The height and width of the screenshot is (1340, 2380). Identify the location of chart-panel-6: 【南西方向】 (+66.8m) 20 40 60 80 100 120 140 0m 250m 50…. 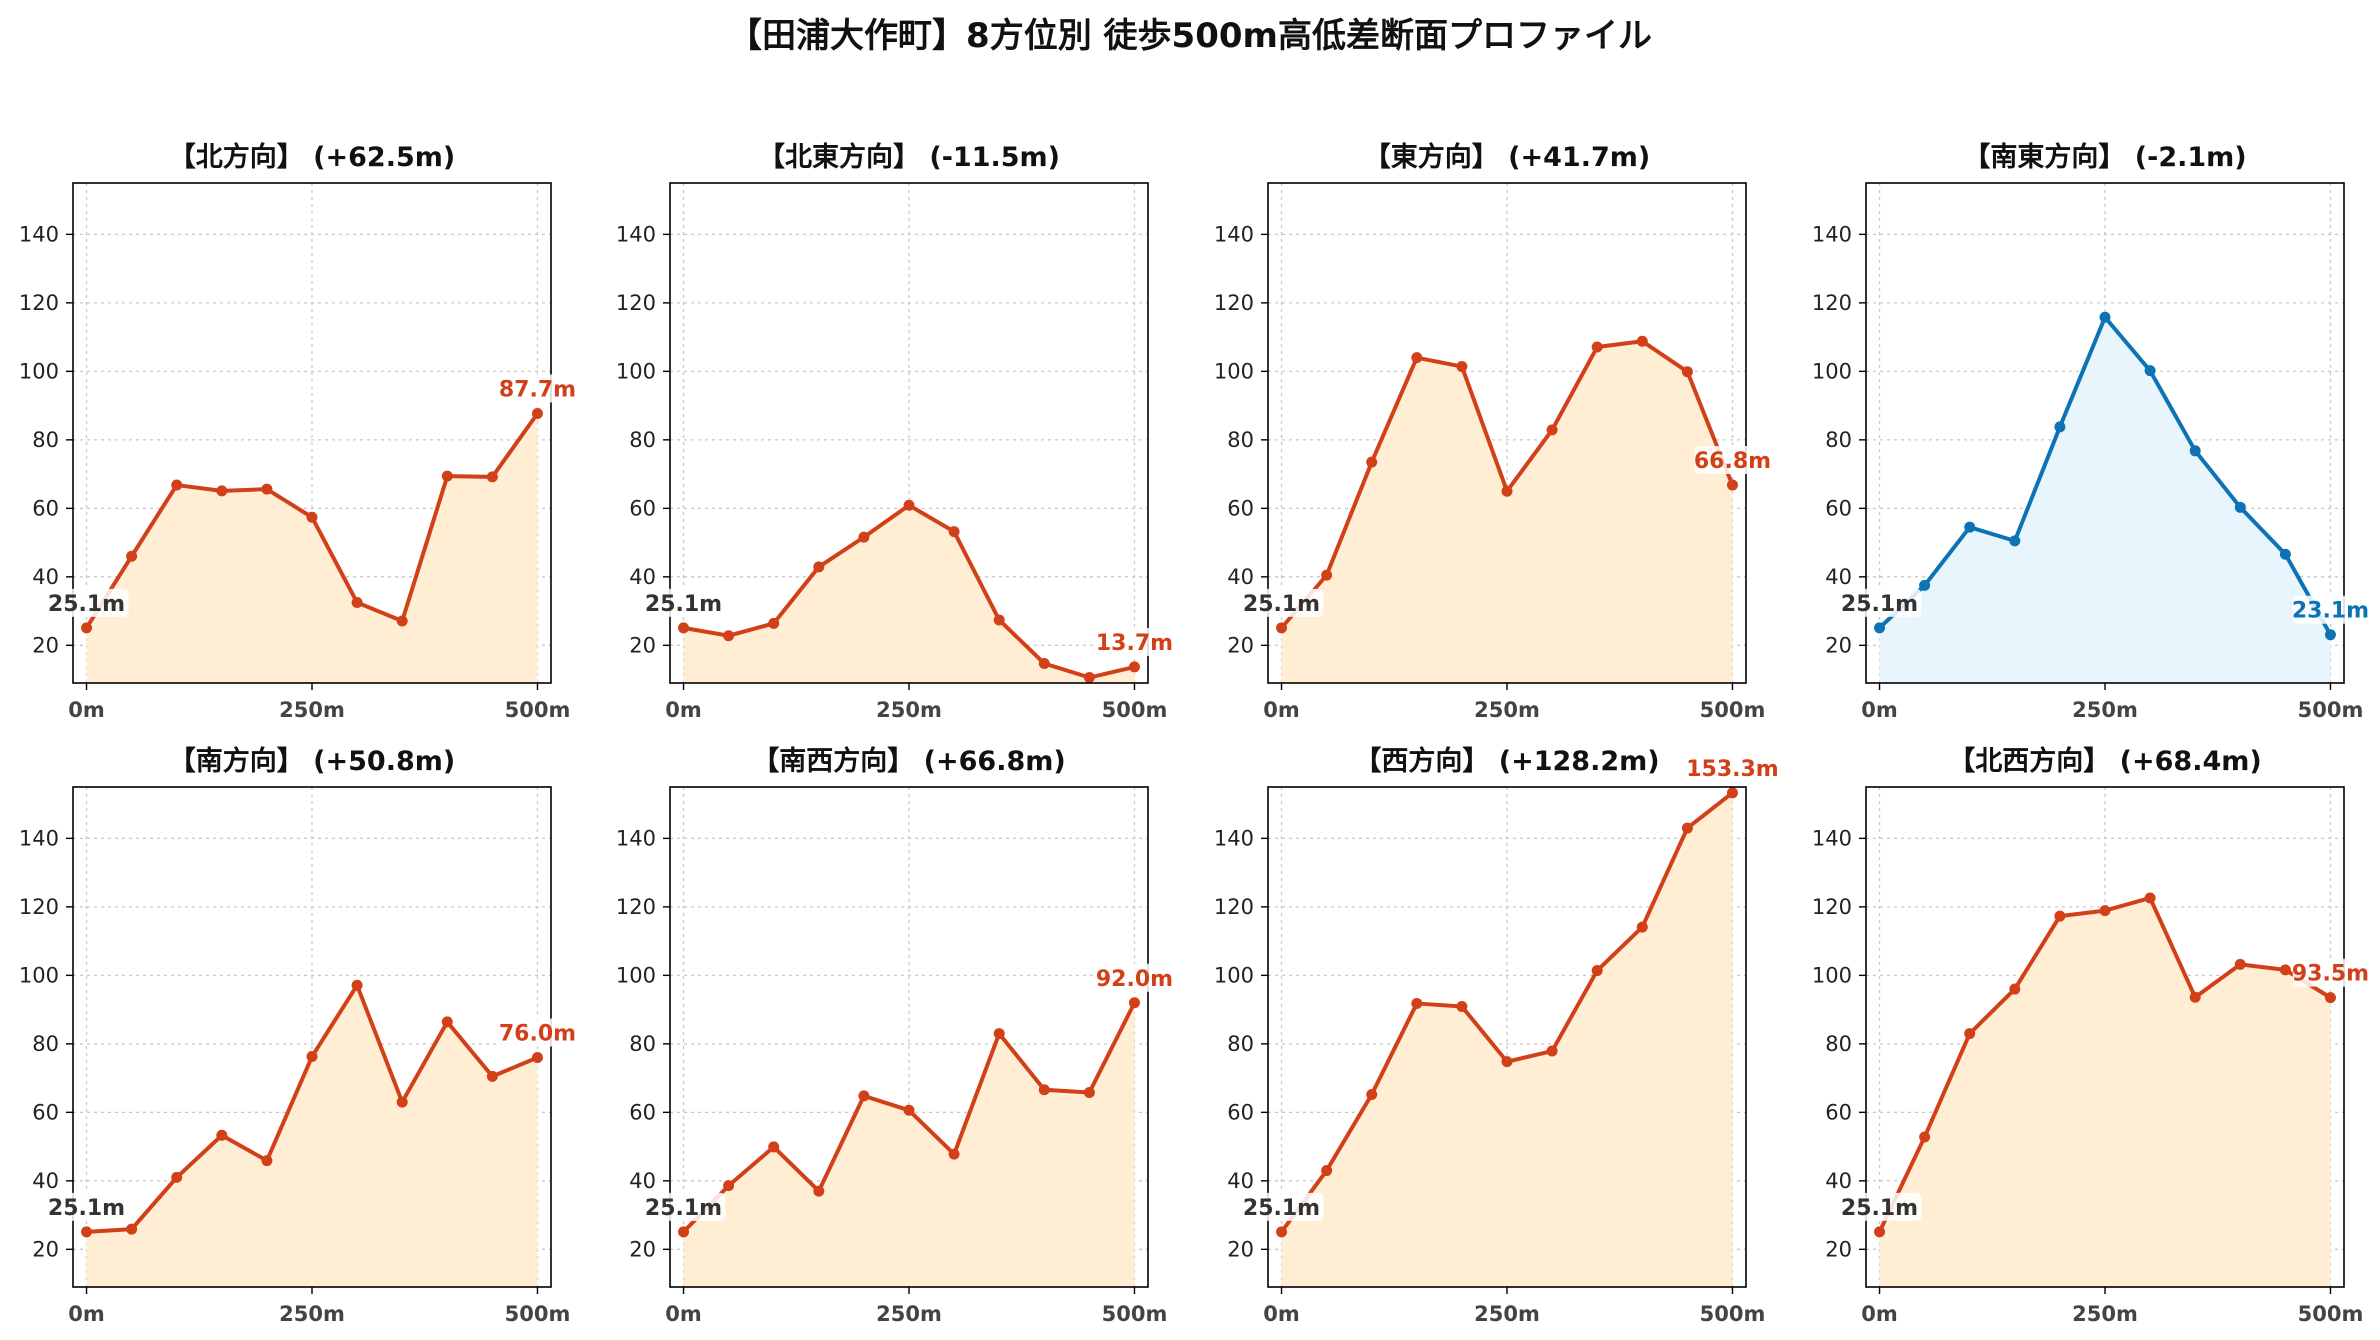
(894, 1035).